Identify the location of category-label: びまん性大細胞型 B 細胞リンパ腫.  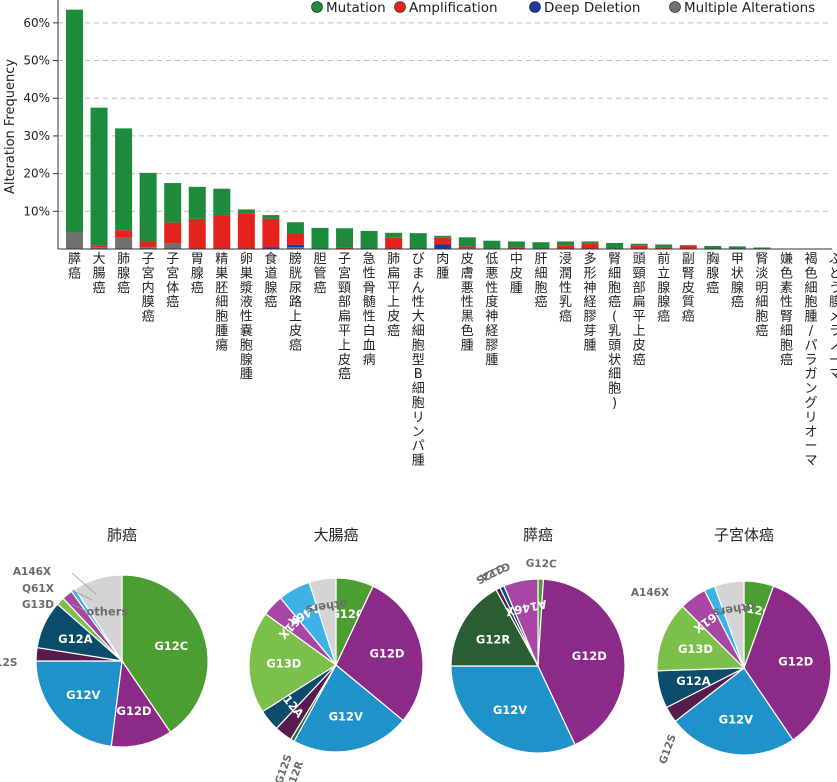
(418, 360).